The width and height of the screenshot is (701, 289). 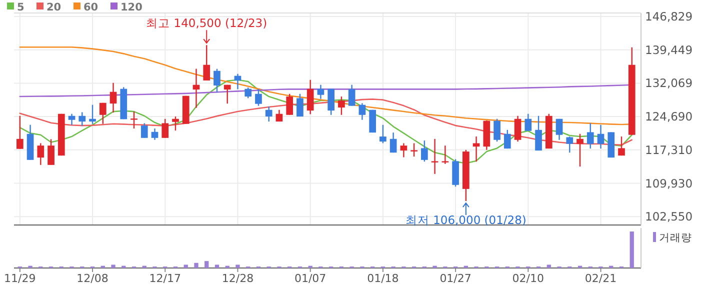 What do you see at coordinates (54, 8) in the screenshot?
I see `legend-label: 20` at bounding box center [54, 8].